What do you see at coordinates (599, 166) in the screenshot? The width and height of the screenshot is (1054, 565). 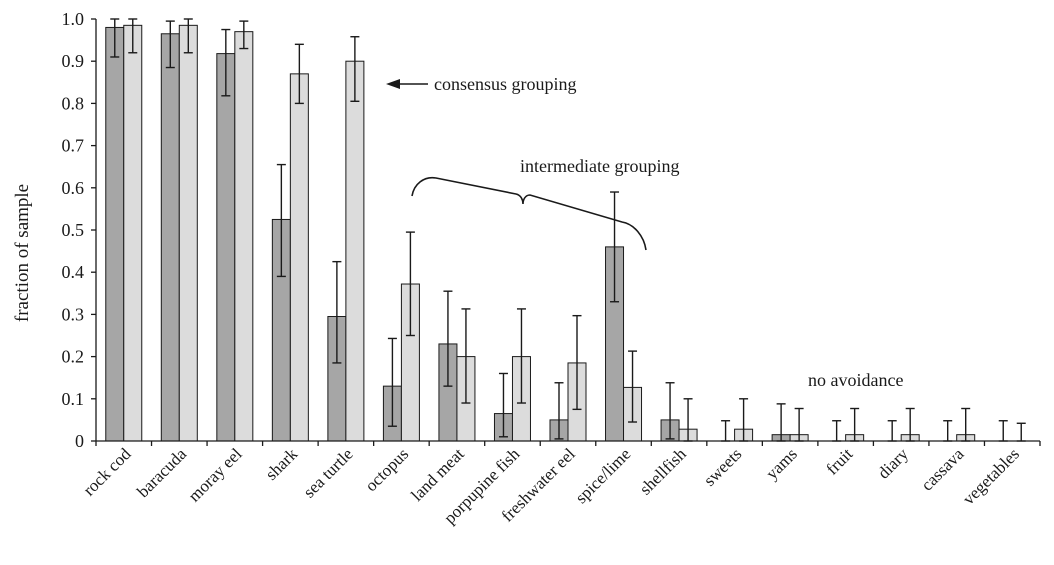 I see `intermediate-label: intermediate grouping` at bounding box center [599, 166].